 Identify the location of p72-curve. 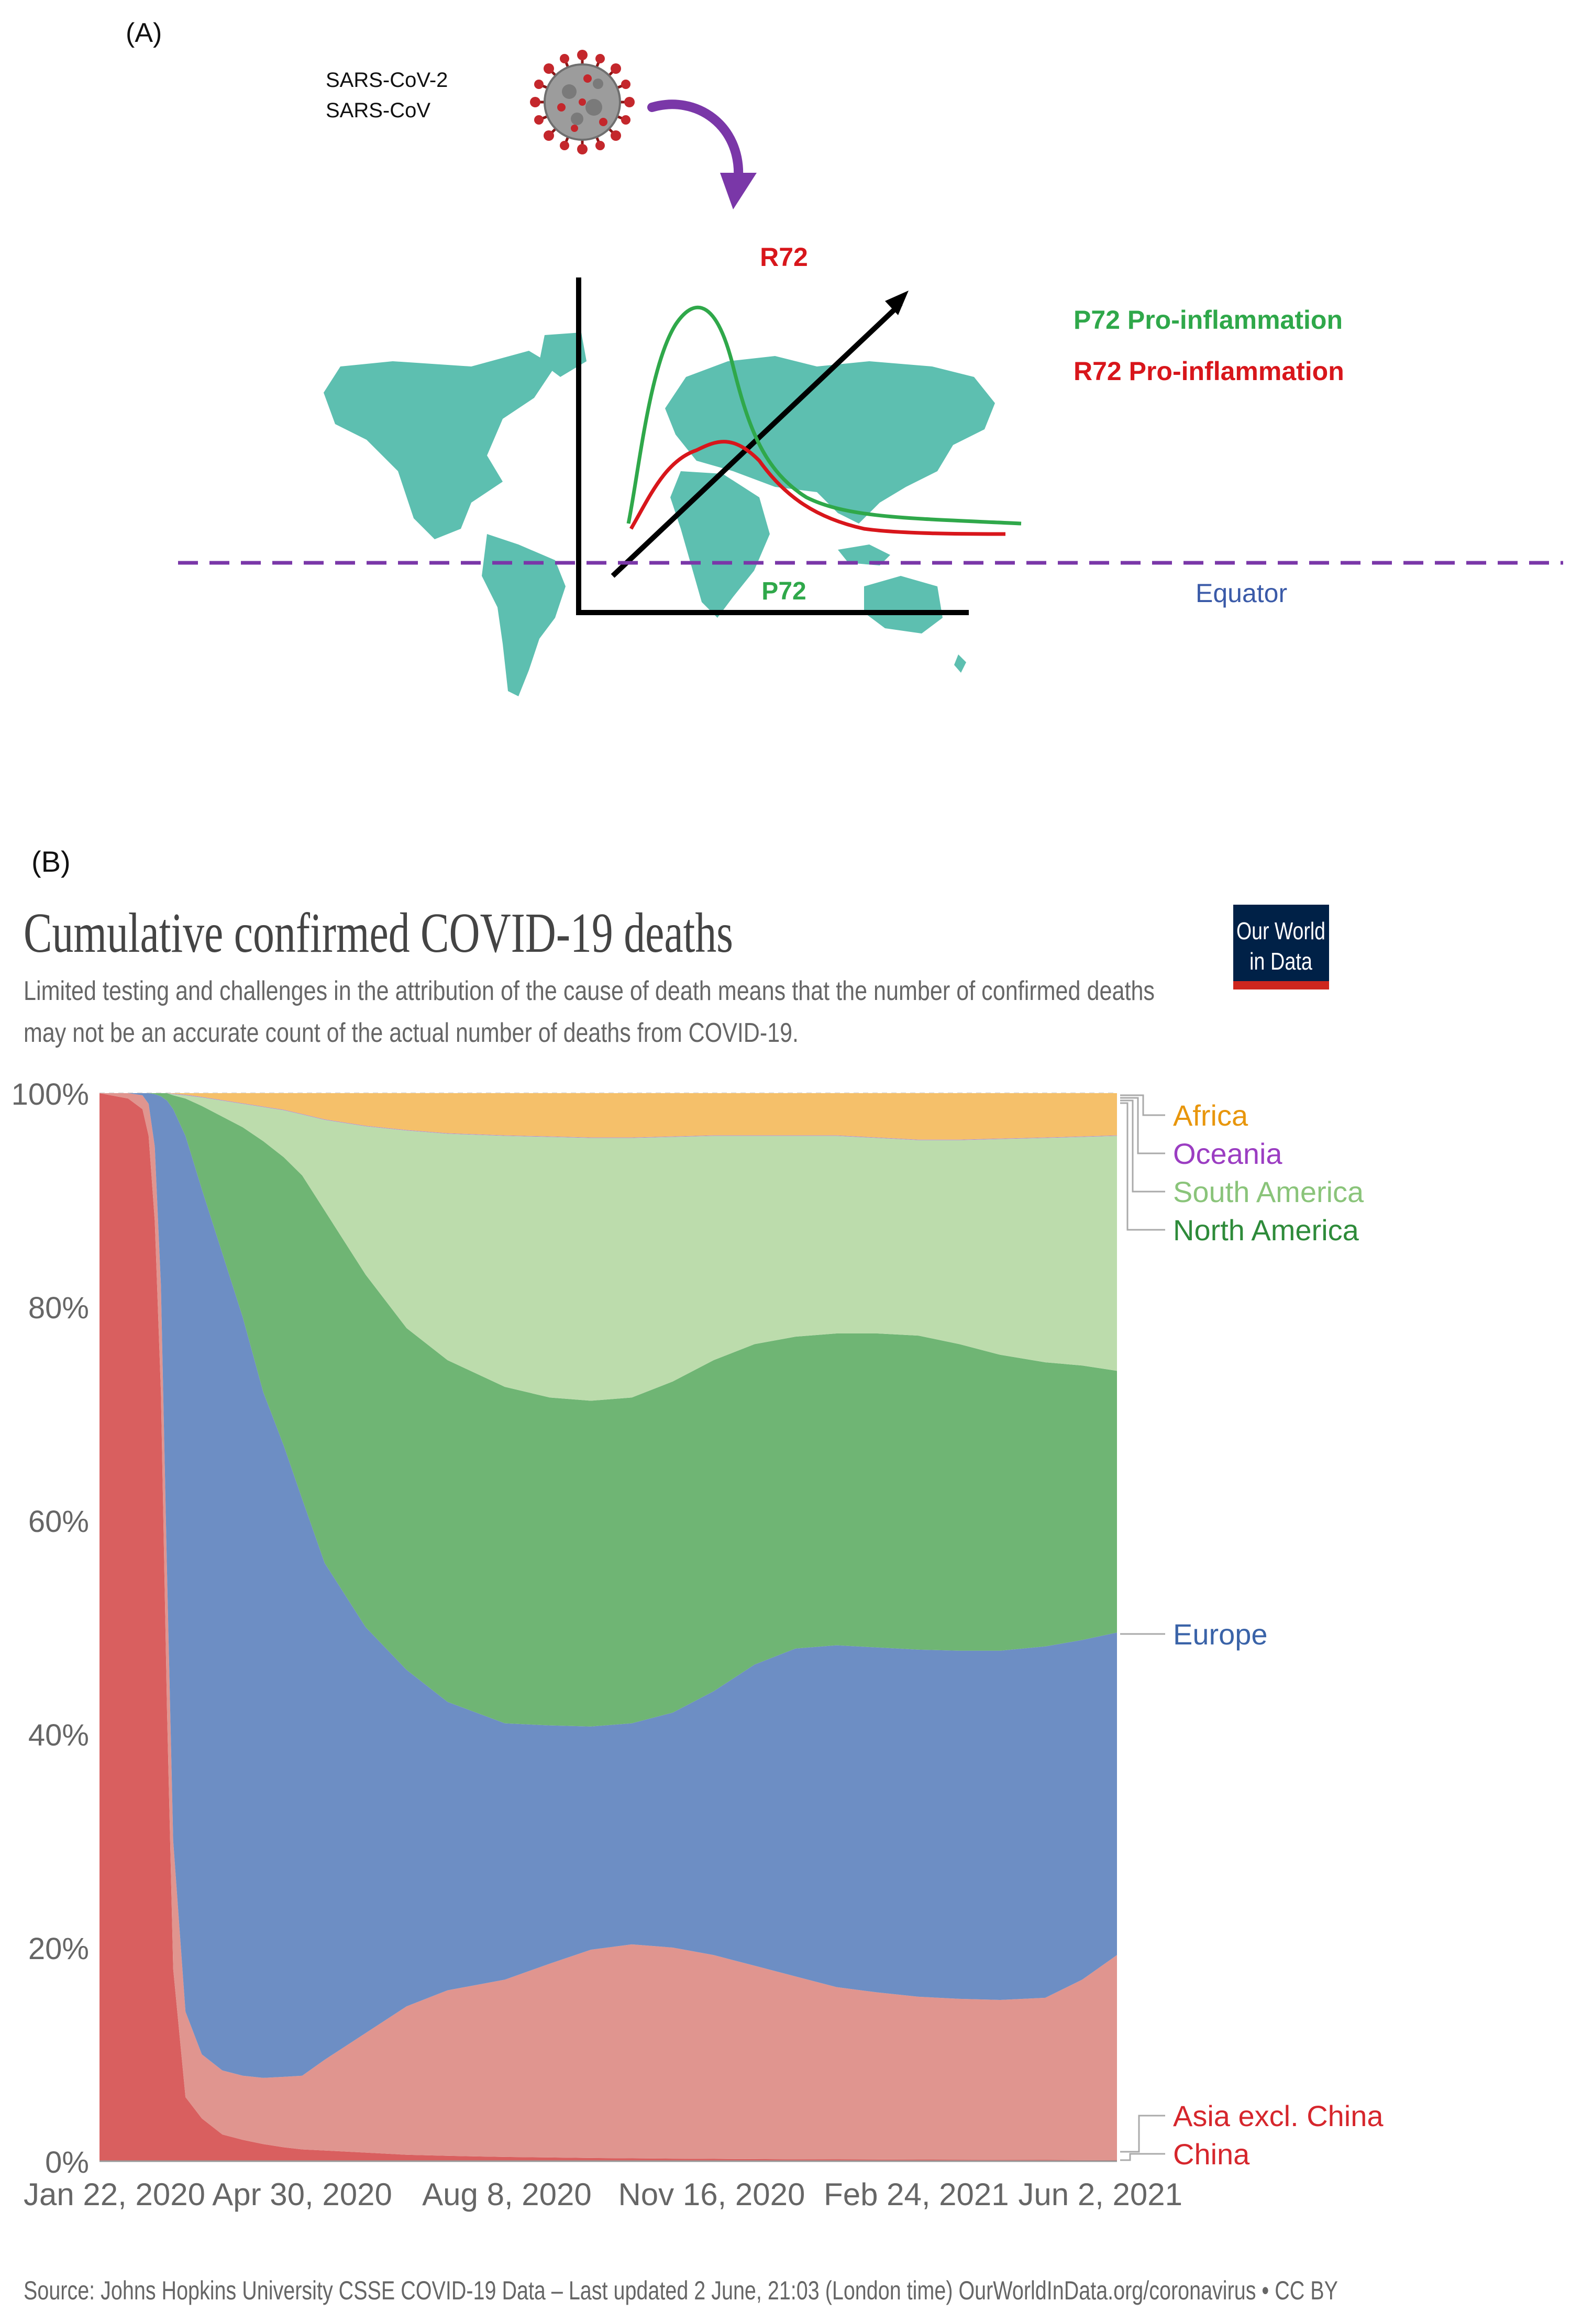
(824, 415).